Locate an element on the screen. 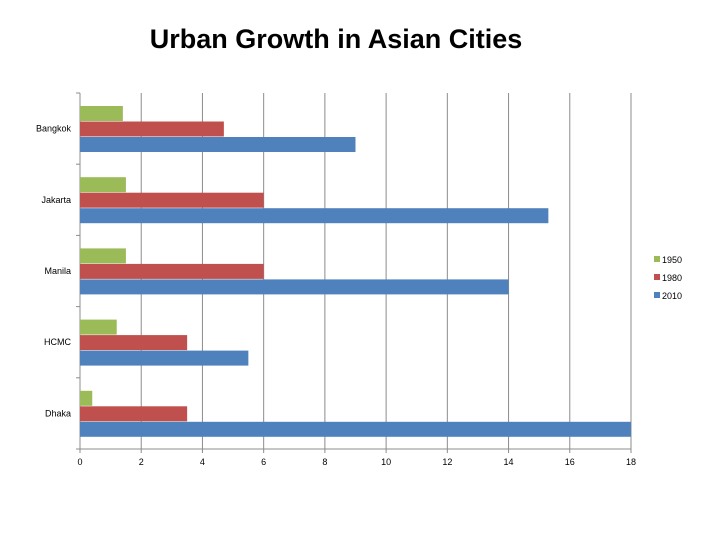  legend-swatch-2010 is located at coordinates (657, 295).